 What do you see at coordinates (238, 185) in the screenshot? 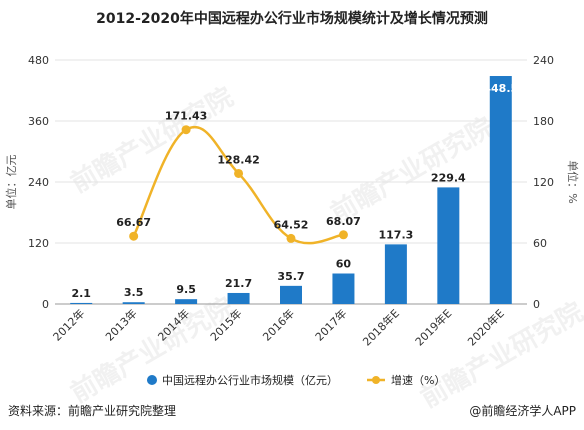
I see `growth-rate-line` at bounding box center [238, 185].